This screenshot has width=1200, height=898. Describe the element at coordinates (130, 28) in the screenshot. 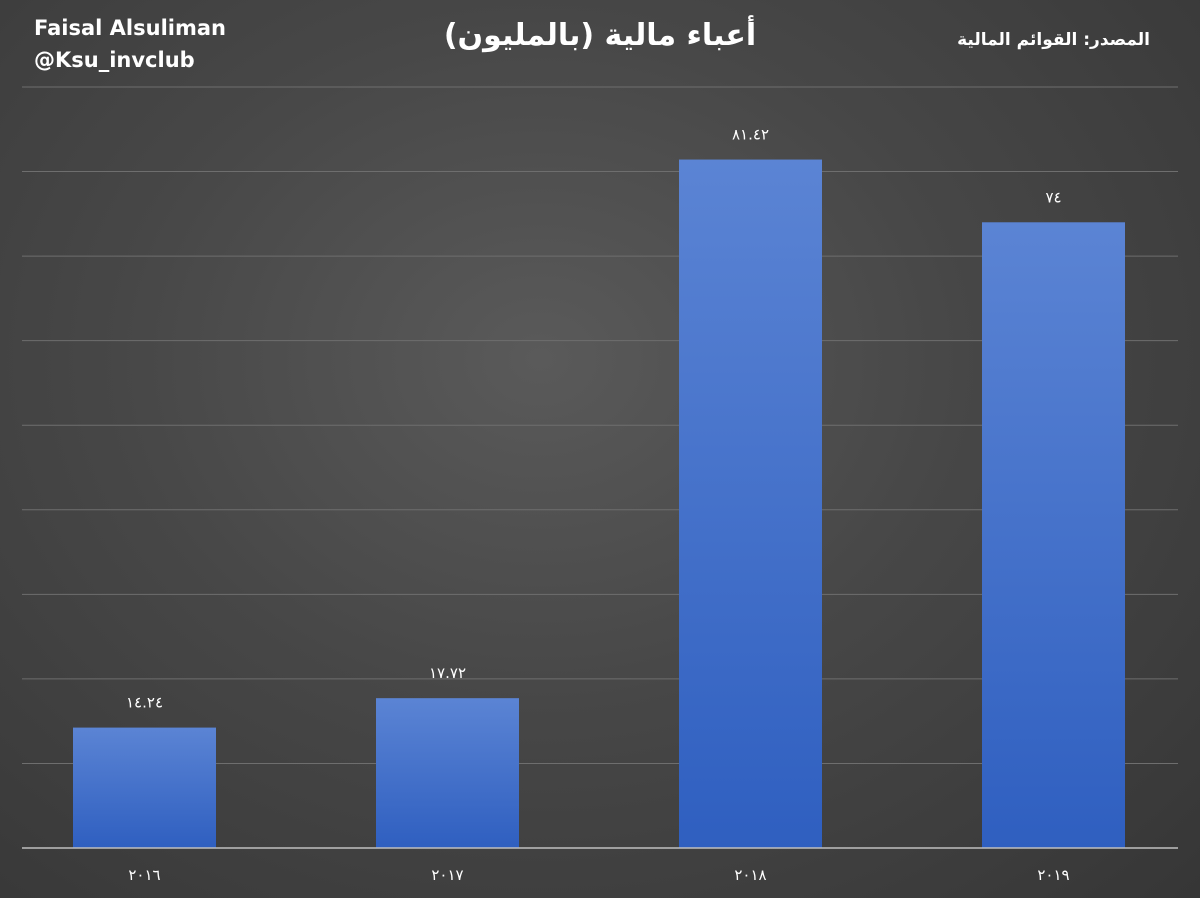

I see `author-name: Faisal Alsuliman` at that location.